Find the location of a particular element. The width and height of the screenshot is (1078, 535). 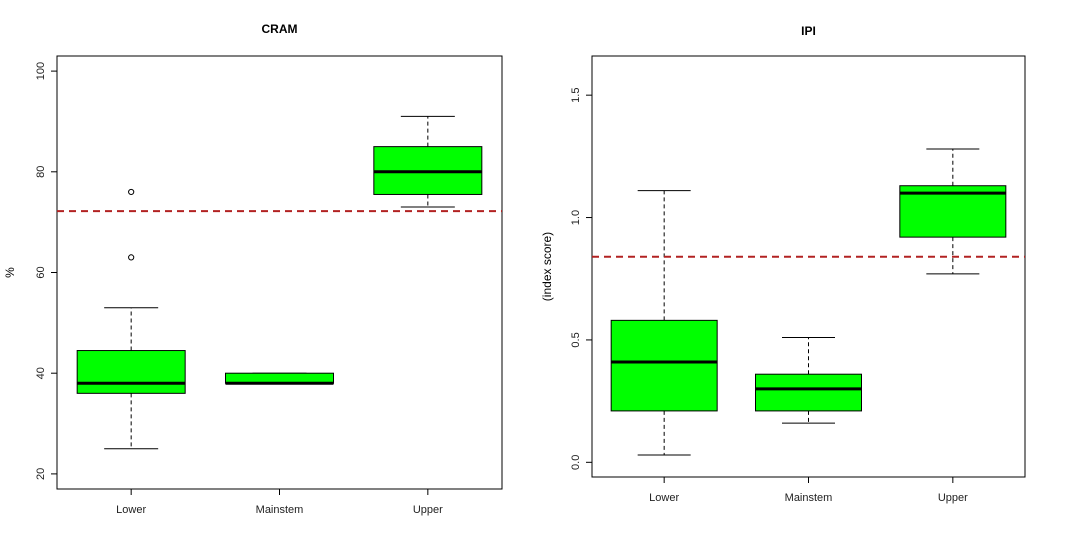

chart-title: CRAM is located at coordinates (280, 29).